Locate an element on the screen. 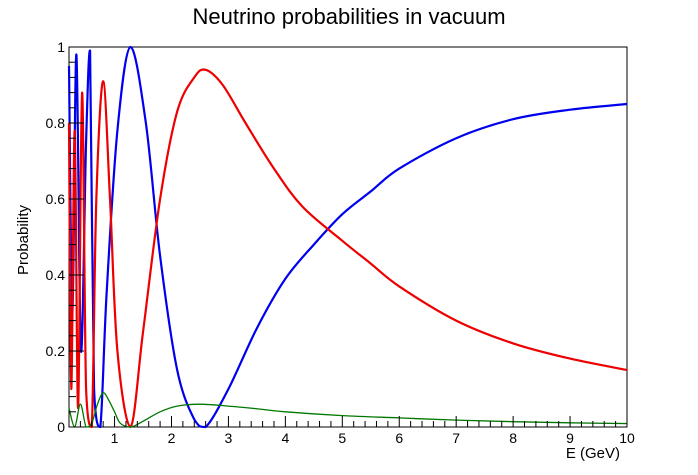  x-tick-label: 8 is located at coordinates (513, 438).